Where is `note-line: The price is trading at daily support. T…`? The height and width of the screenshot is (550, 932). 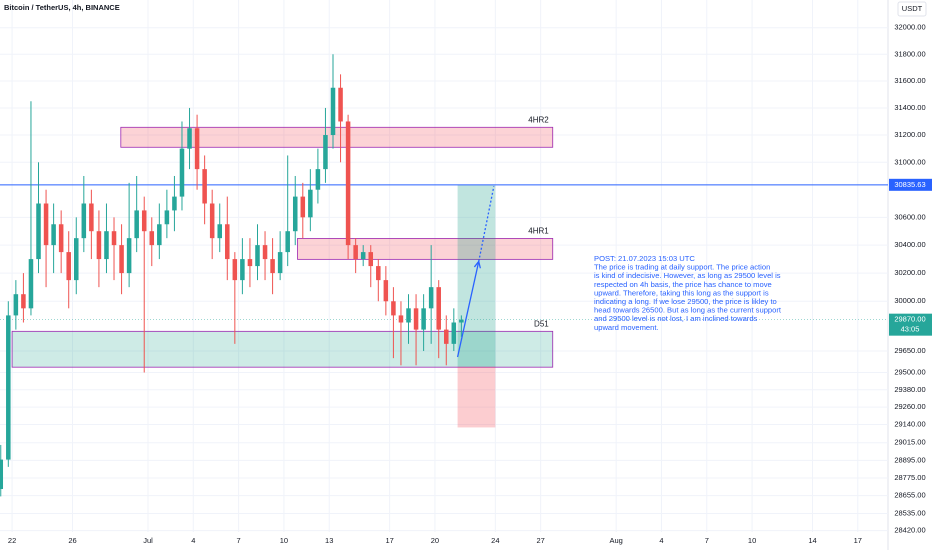 note-line: The price is trading at daily support. T… is located at coordinates (682, 267).